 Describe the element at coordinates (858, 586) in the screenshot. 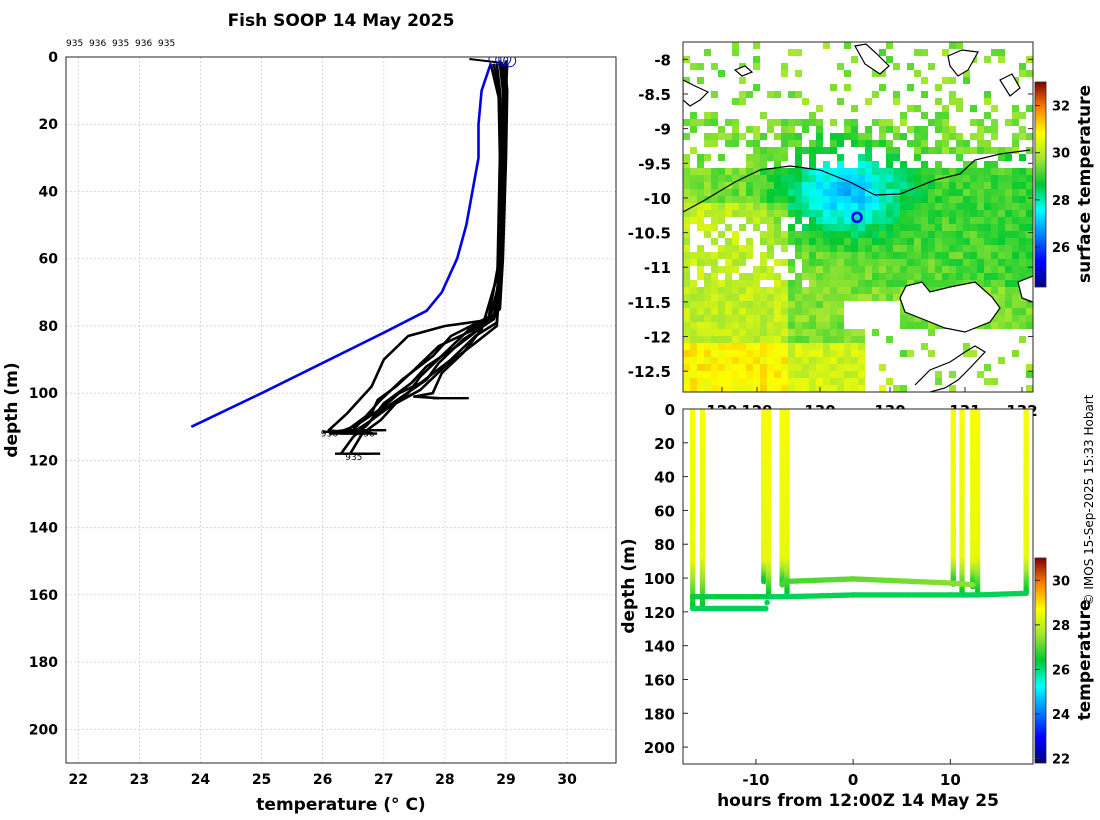

I see `section-background` at that location.